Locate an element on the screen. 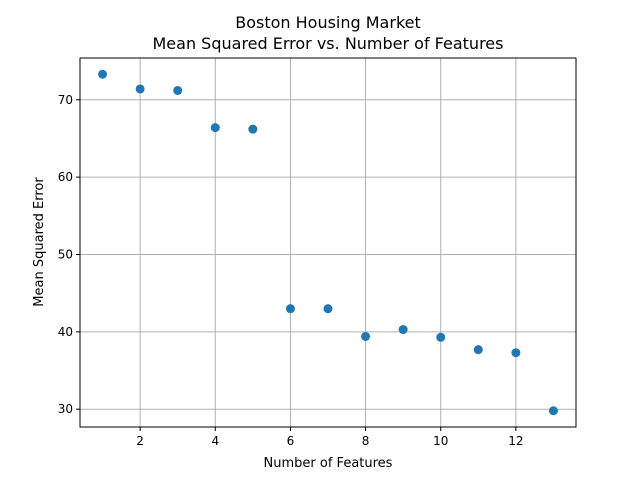 The image size is (640, 480). x-tick-label: 12 is located at coordinates (515, 441).